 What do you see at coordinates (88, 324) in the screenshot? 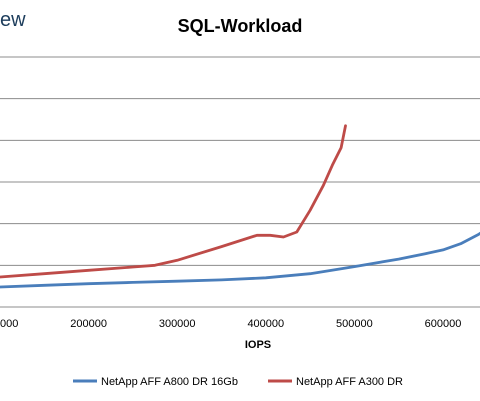
I see `x-tick-label-1: 200000` at bounding box center [88, 324].